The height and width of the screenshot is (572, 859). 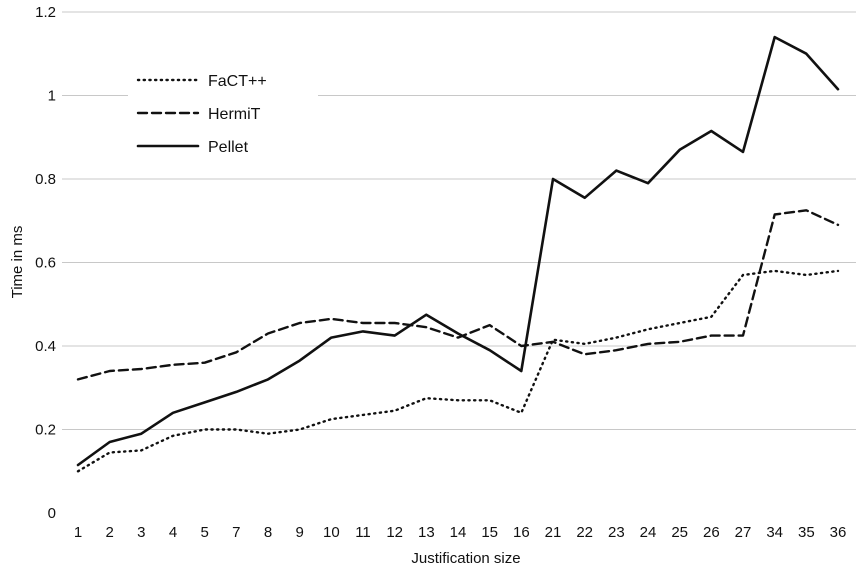 What do you see at coordinates (616, 532) in the screenshot?
I see `x-tick-label: 23` at bounding box center [616, 532].